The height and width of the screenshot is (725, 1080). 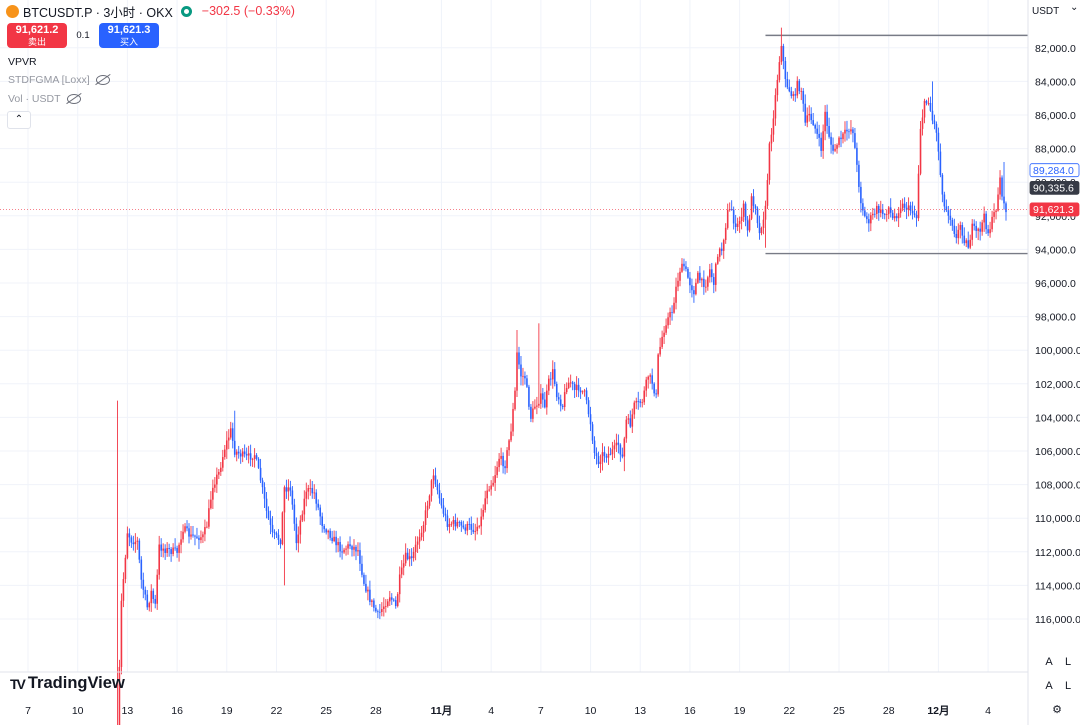 What do you see at coordinates (83, 35) in the screenshot?
I see `trade-panel: 91,621.2 卖出 0.1 91,621.3 买入` at bounding box center [83, 35].